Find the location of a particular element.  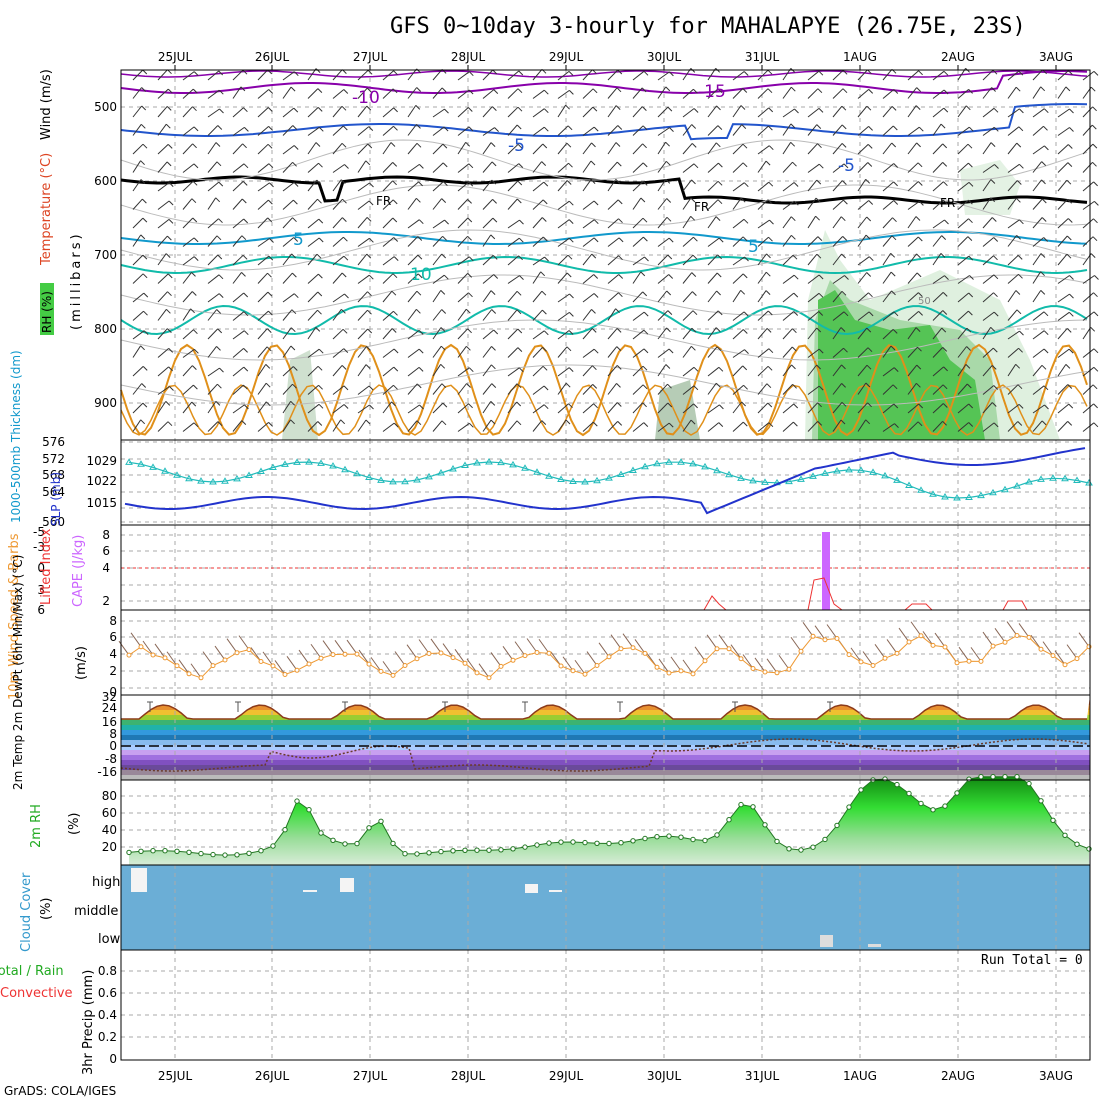

convective-label: Convective is located at coordinates (36, 993).